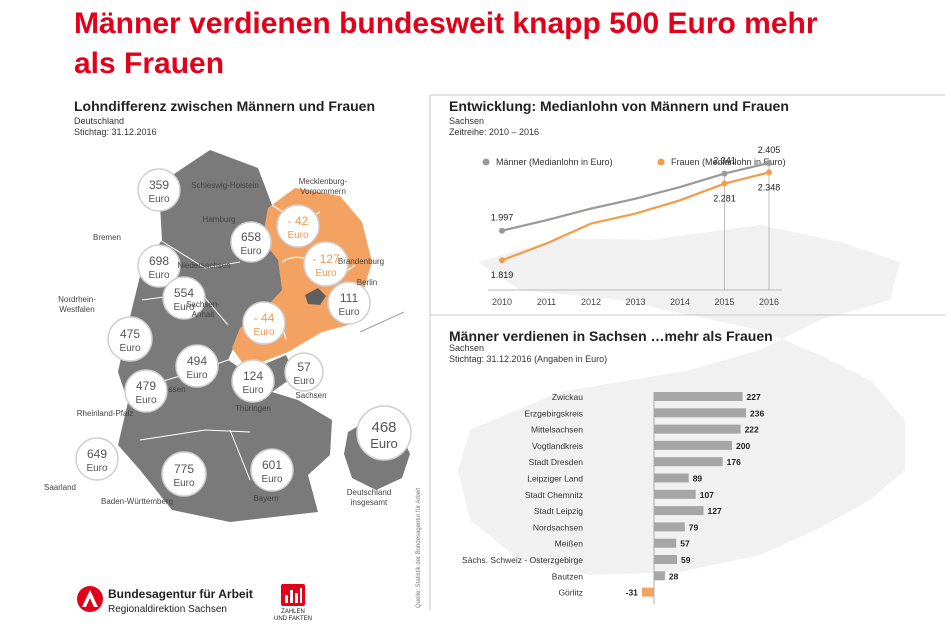  I want to click on label-sachsen: Sachsen, so click(310, 395).